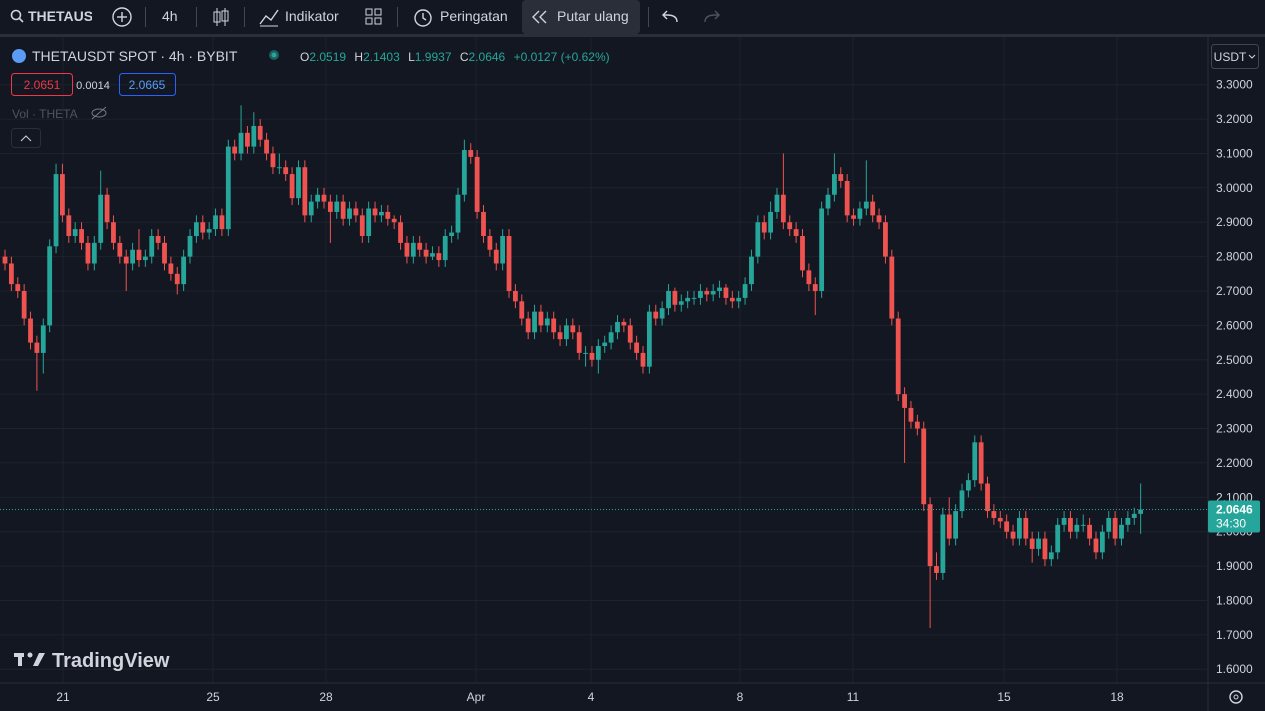  I want to click on y-tick-label: 3.1000, so click(1234, 153).